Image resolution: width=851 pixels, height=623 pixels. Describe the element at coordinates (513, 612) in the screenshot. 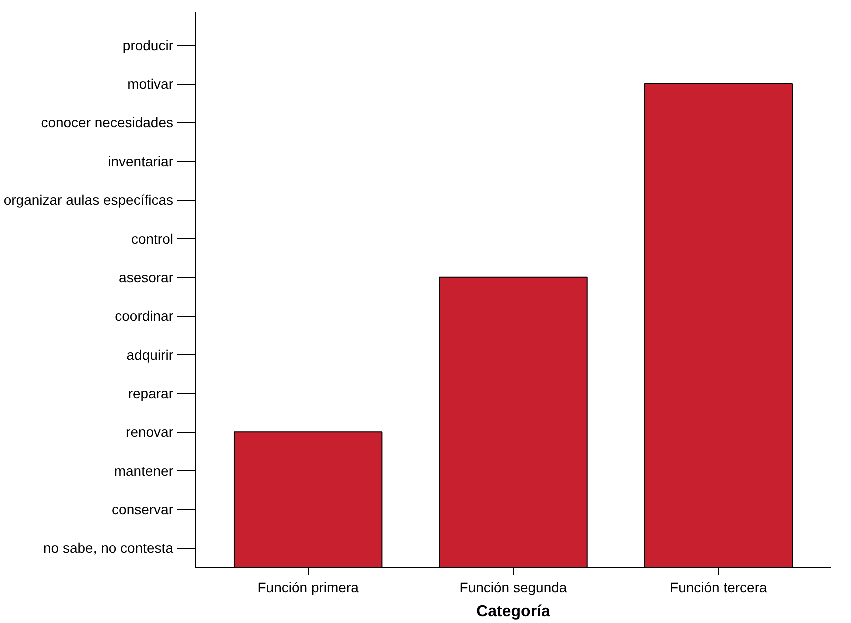

I see `x-axis-title: Categoría` at that location.